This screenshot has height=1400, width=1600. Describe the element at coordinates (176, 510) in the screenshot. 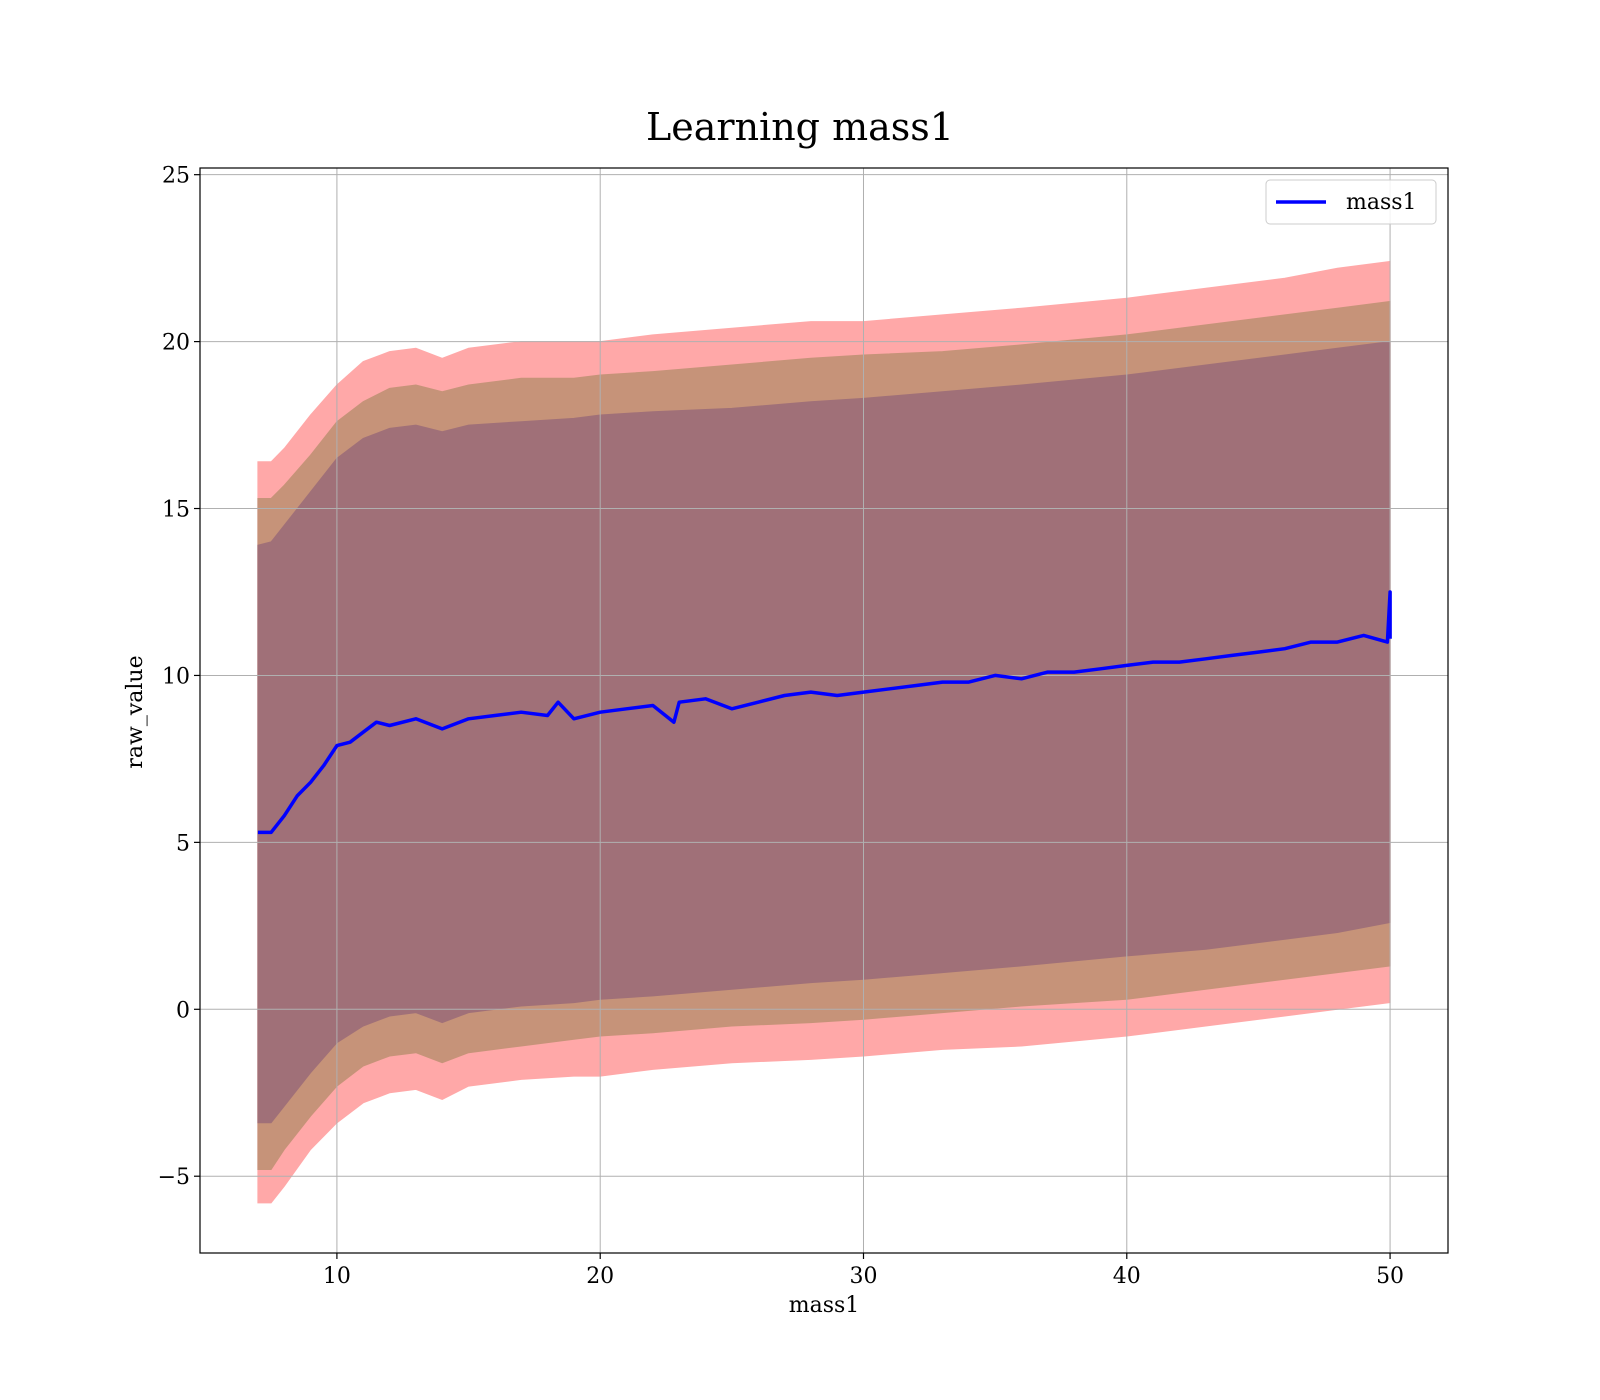

I see `y-tick-label: 15` at that location.